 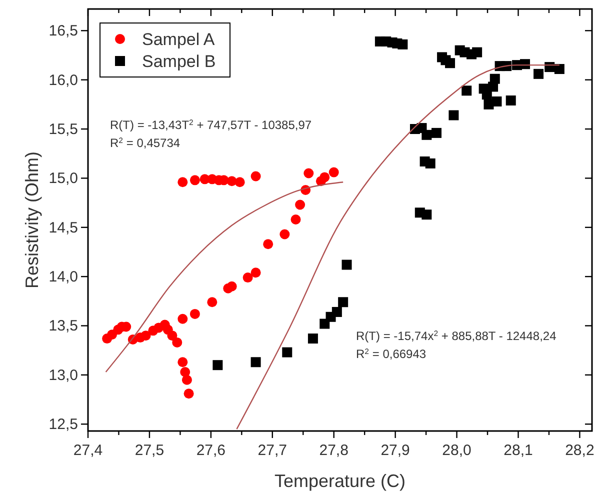 I want to click on annotation: R(T) = -13,43T$^{2}$ + 747,57T - 10385,97, so click(x=211, y=125).